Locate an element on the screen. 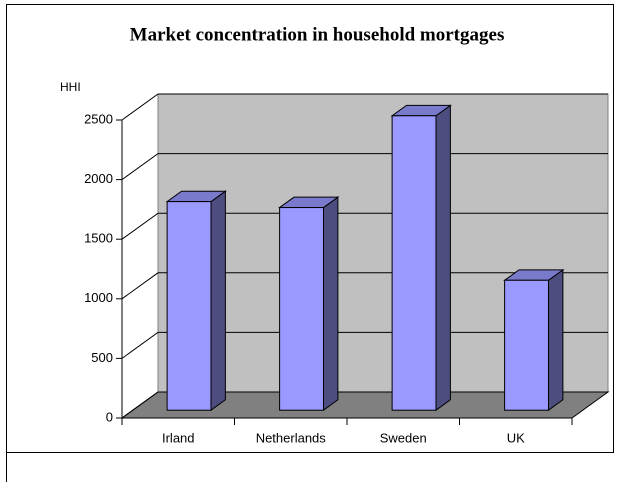 This screenshot has width=620, height=482. x-tick-label: Sweden is located at coordinates (403, 437).